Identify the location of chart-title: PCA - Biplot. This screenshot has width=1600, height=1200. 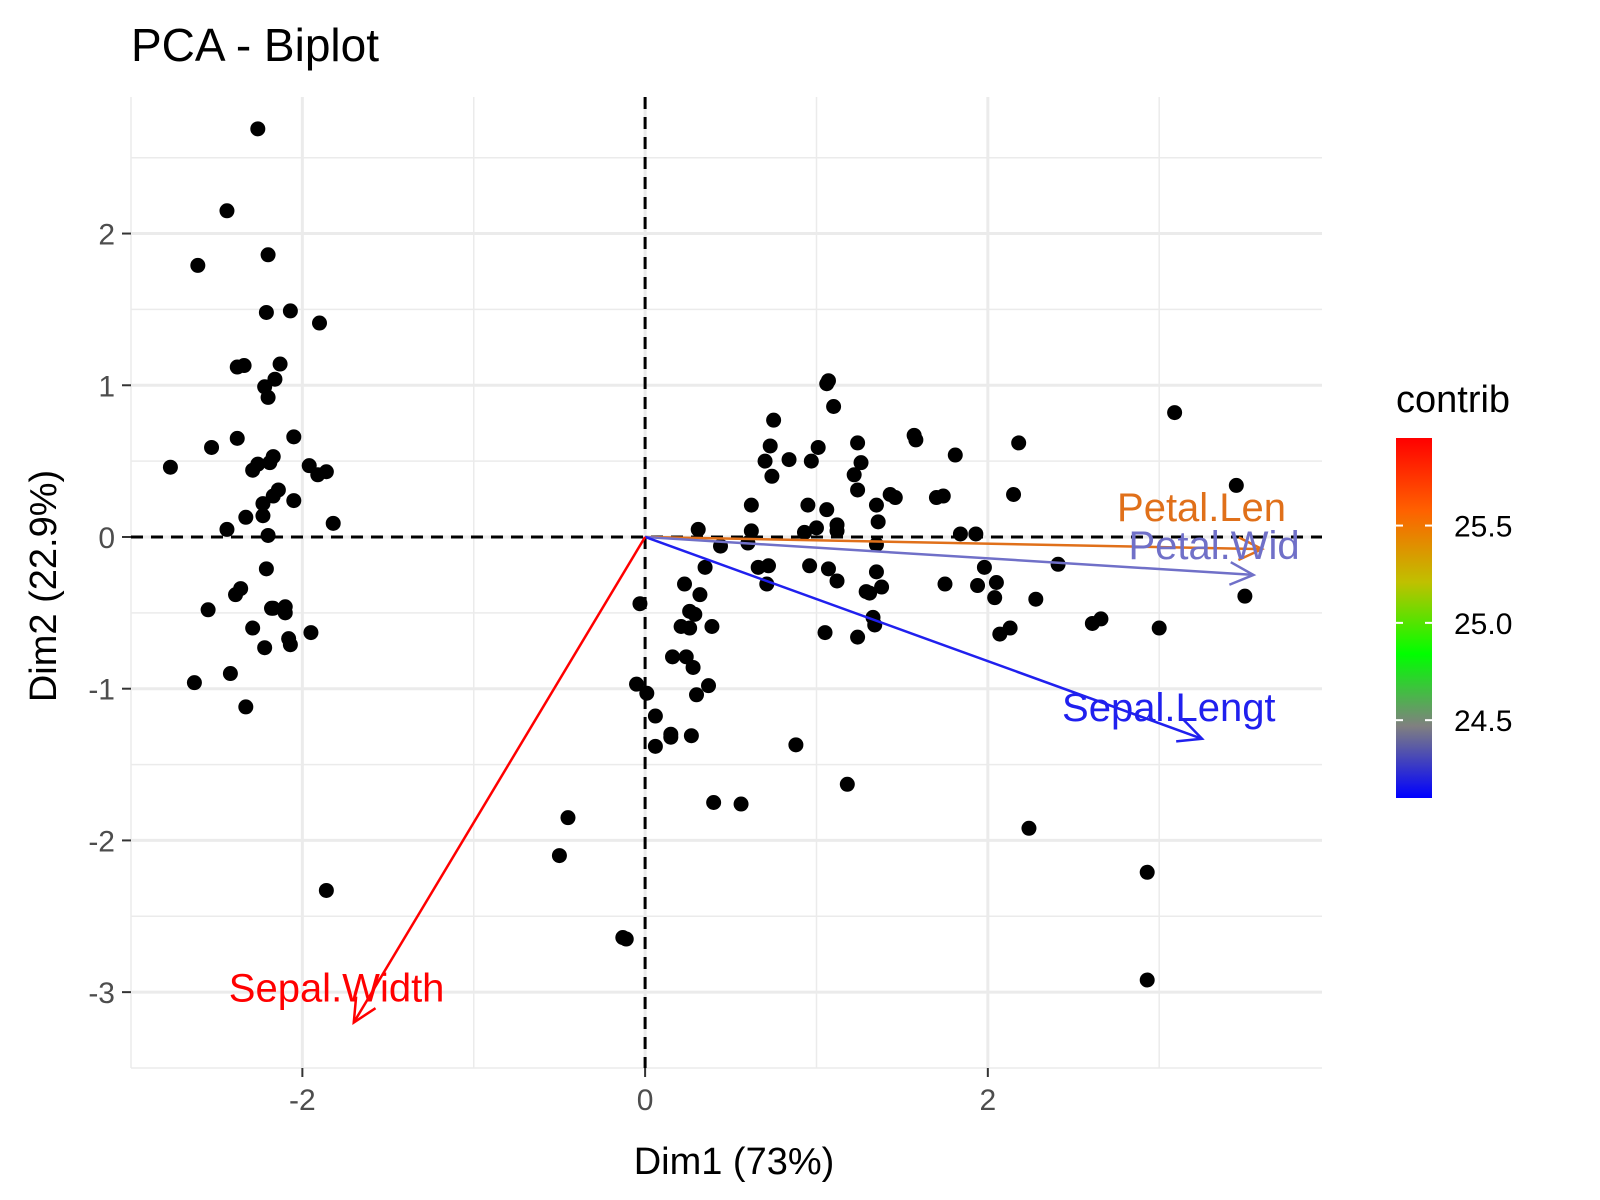
(255, 45).